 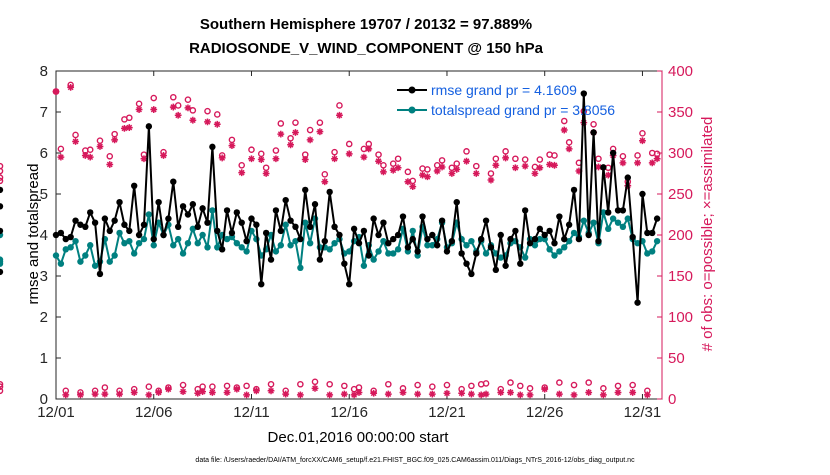 What do you see at coordinates (680, 194) in the screenshot?
I see `y-right-tick-label: 250` at bounding box center [680, 194].